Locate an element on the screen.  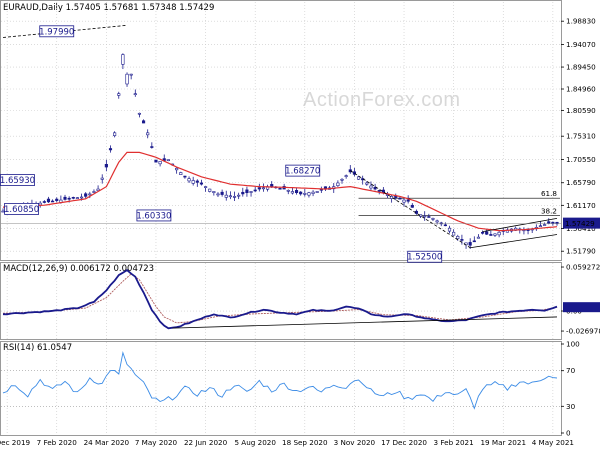
price-annotation-label: 1.60330 is located at coordinates (153, 216).